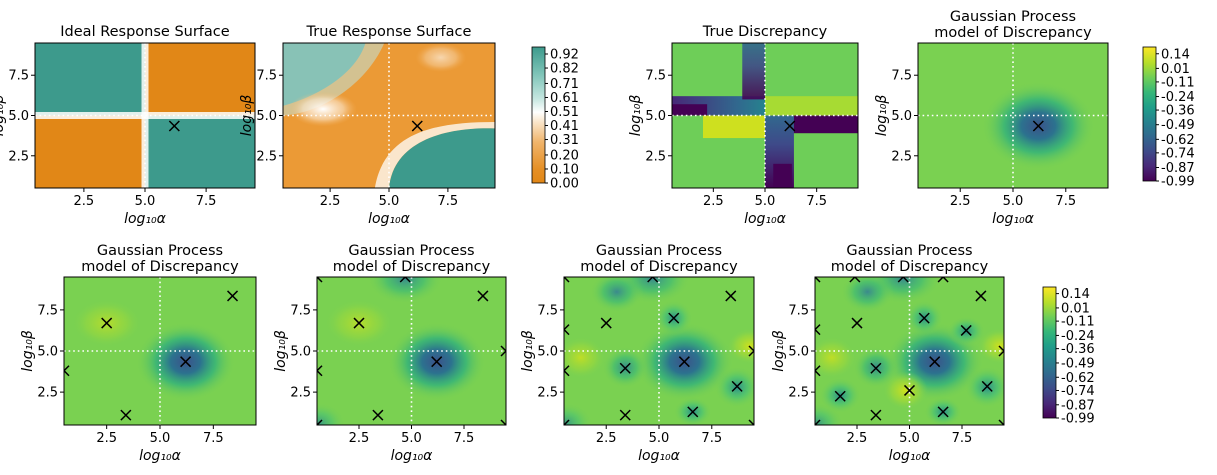  I want to click on colorbar-bar, so click(1049, 352).